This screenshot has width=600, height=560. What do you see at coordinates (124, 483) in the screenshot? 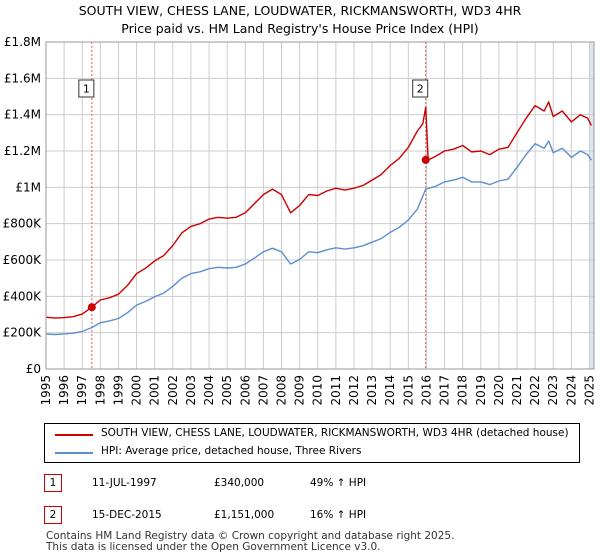
I see `sale-date: 11-JUL-1997` at bounding box center [124, 483].